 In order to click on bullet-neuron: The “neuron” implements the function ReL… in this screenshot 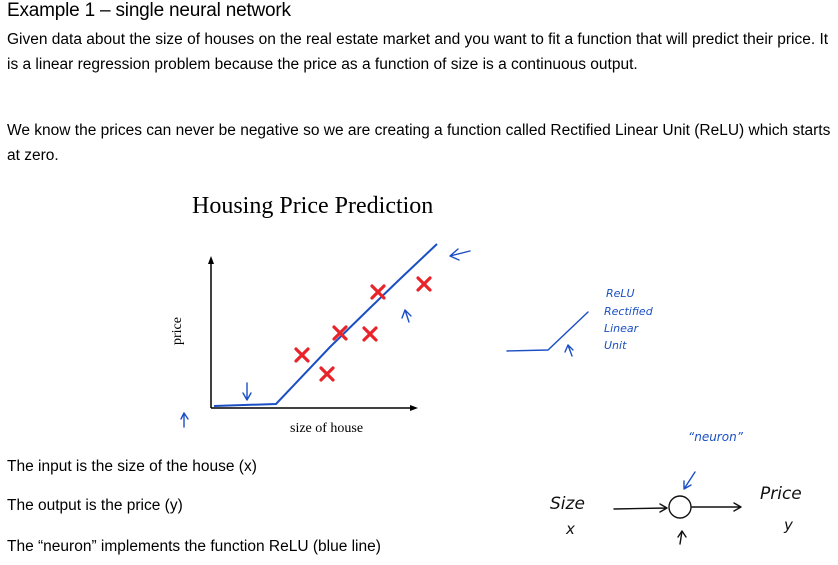, I will do `click(194, 546)`.